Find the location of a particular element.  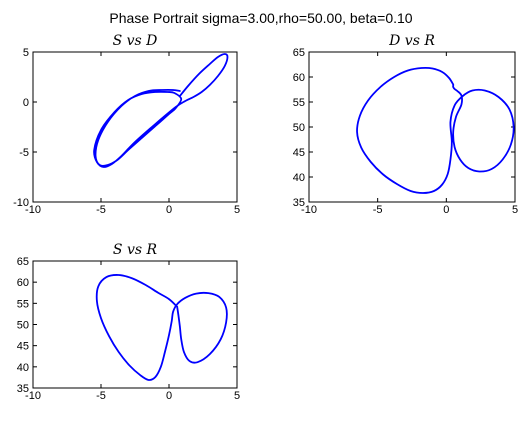

subplot-title: S vs R is located at coordinates (135, 250).